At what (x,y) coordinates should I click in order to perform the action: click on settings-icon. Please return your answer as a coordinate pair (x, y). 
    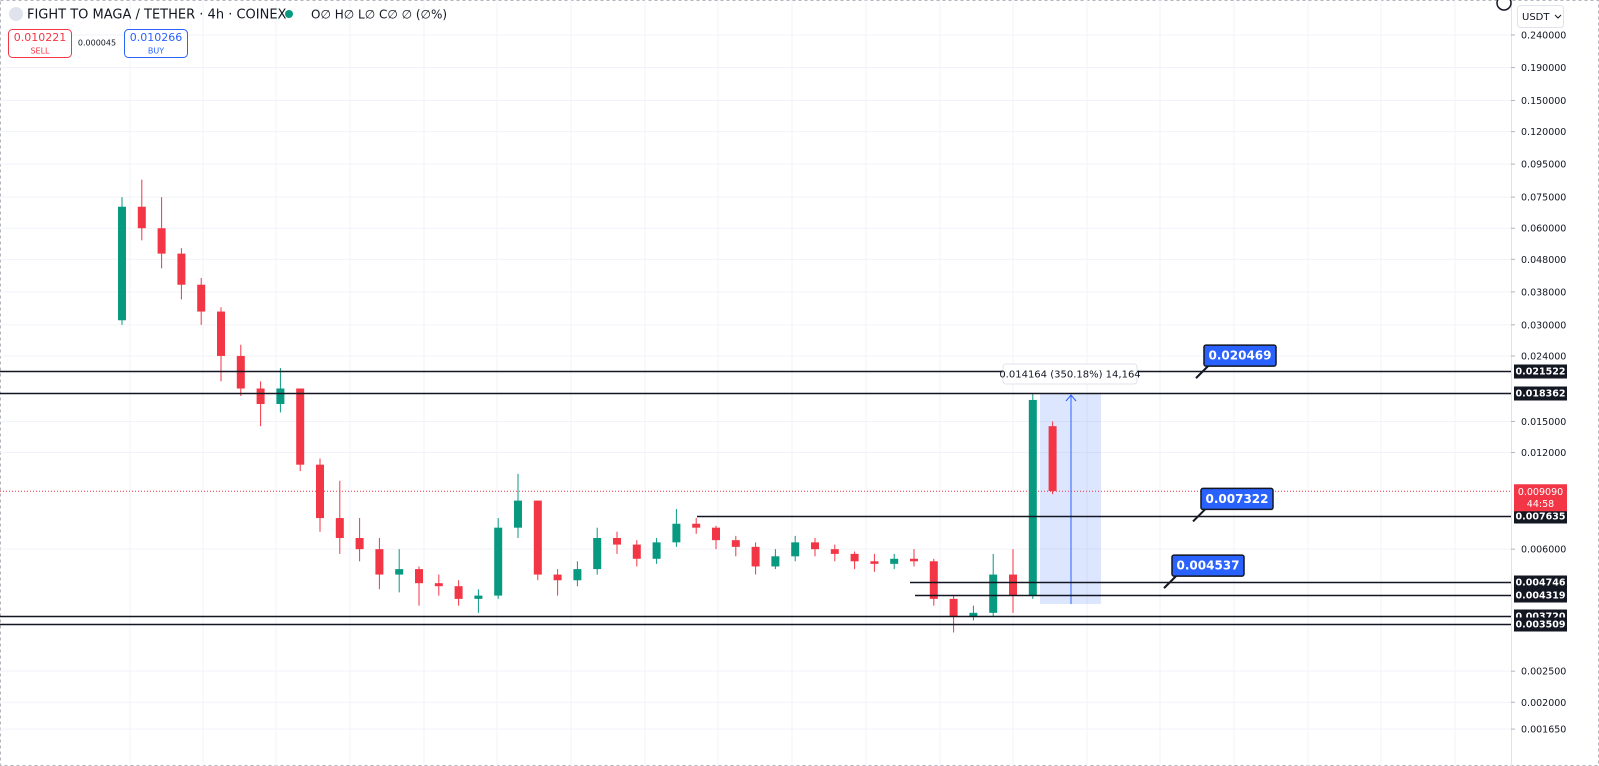
    Looking at the image, I should click on (1504, 5).